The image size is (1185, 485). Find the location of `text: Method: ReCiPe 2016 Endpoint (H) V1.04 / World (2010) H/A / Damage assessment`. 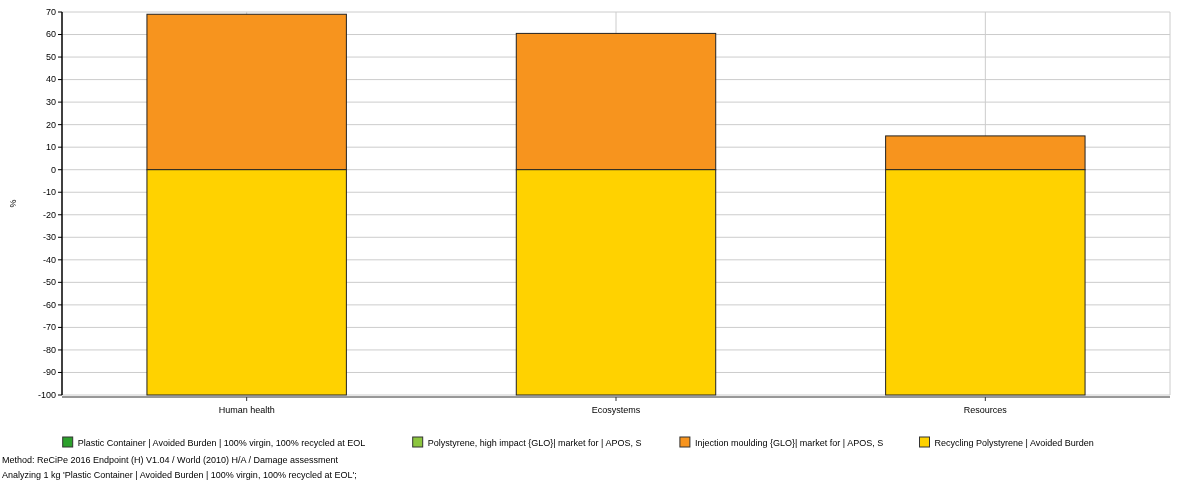

text: Method: ReCiPe 2016 Endpoint (H) V1.04 / World (2010) H/A / Damage assessment is located at coordinates (170, 460).